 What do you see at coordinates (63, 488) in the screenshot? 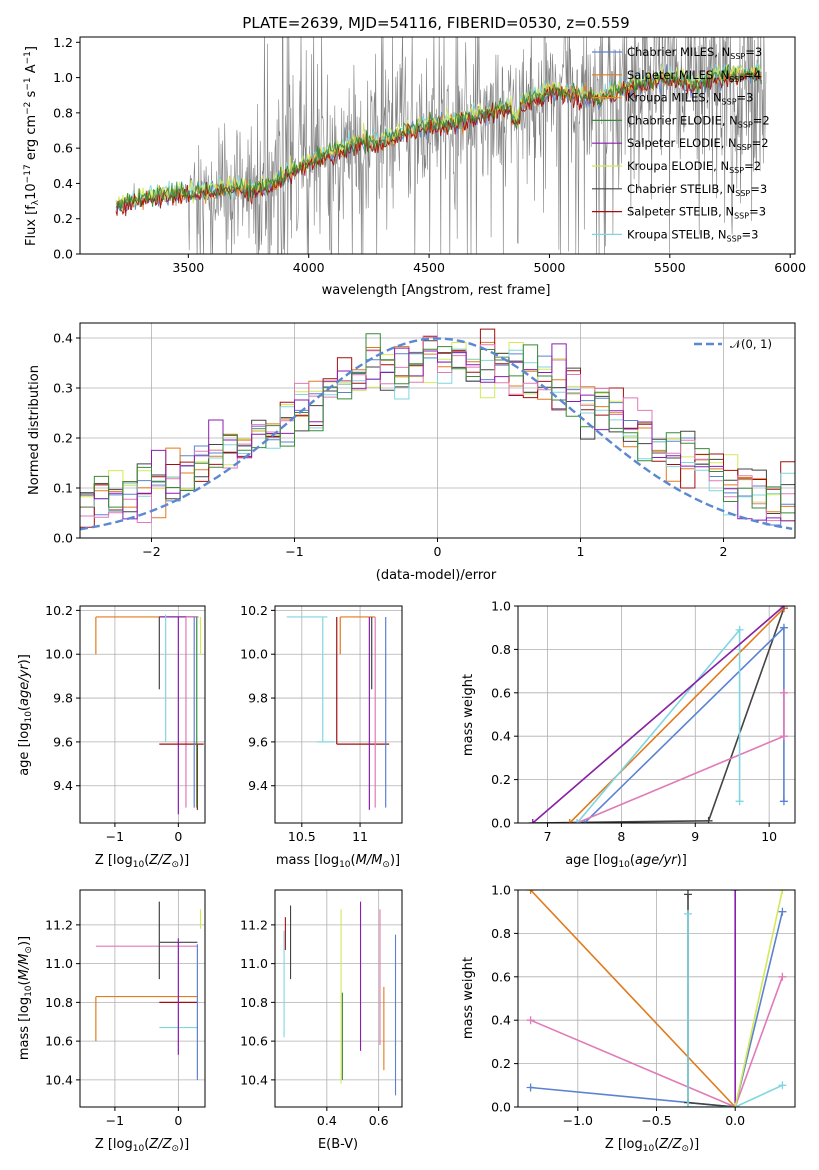
I see `y-tick-label: 0.1` at bounding box center [63, 488].